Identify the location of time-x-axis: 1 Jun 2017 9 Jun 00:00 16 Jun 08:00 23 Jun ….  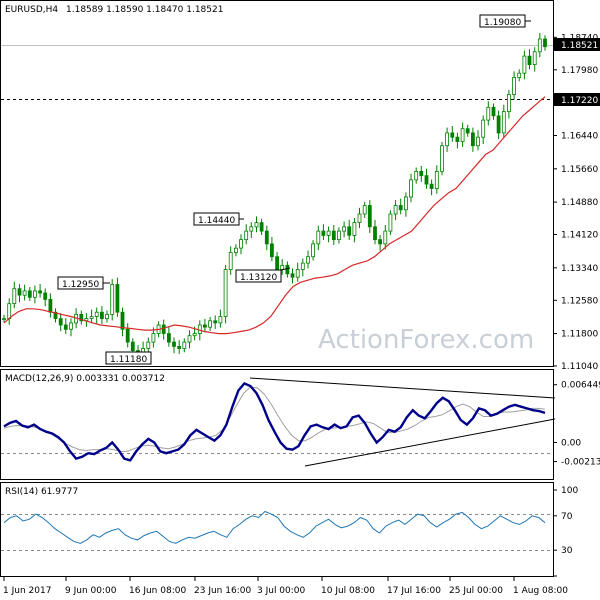
(285, 586).